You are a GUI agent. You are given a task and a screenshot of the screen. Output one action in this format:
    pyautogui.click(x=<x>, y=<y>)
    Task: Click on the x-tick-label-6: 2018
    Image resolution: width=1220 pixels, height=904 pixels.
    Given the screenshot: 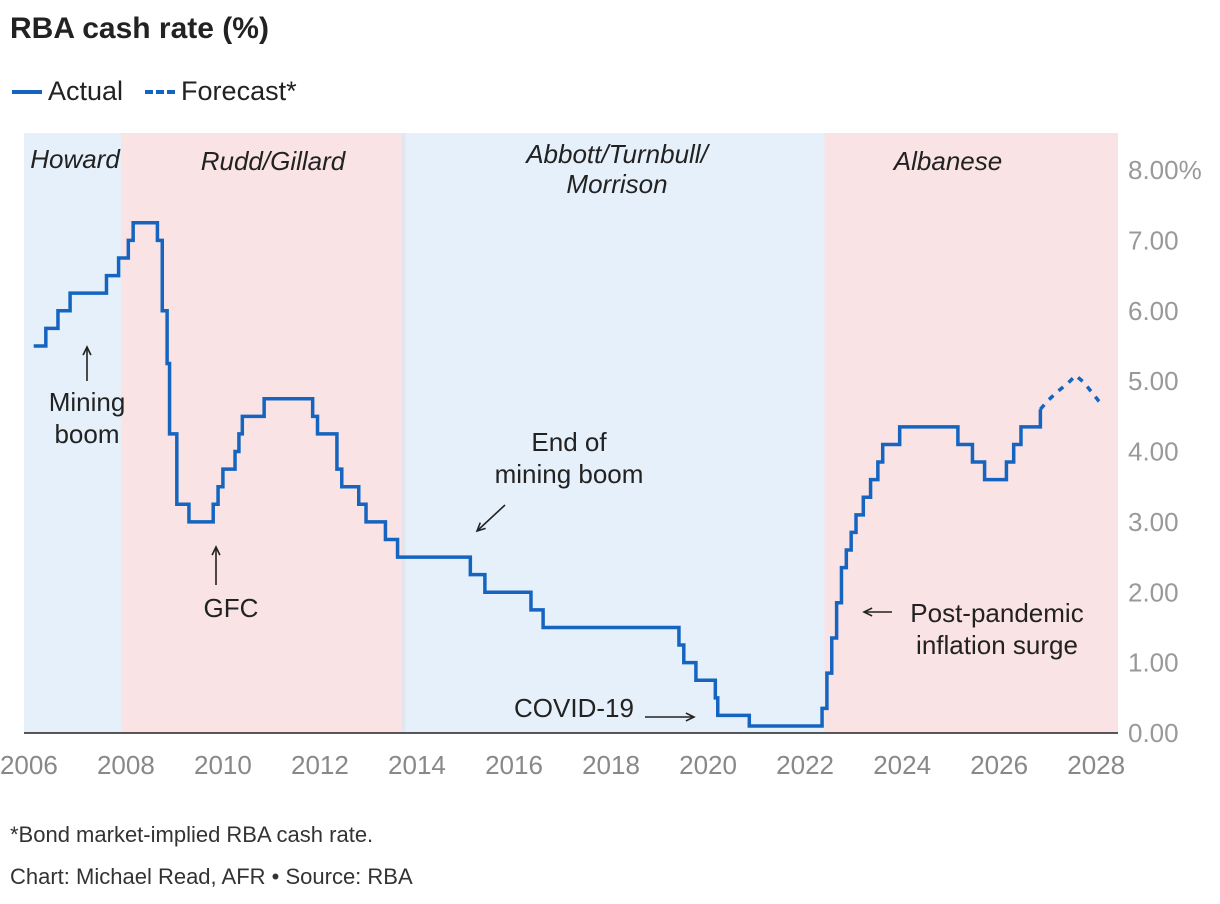 What is the action you would take?
    pyautogui.click(x=611, y=765)
    